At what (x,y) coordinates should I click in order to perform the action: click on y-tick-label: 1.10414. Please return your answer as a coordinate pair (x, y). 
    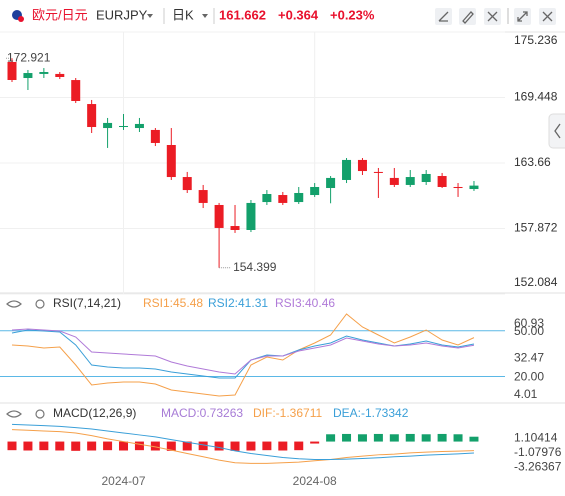
    Looking at the image, I should click on (536, 437).